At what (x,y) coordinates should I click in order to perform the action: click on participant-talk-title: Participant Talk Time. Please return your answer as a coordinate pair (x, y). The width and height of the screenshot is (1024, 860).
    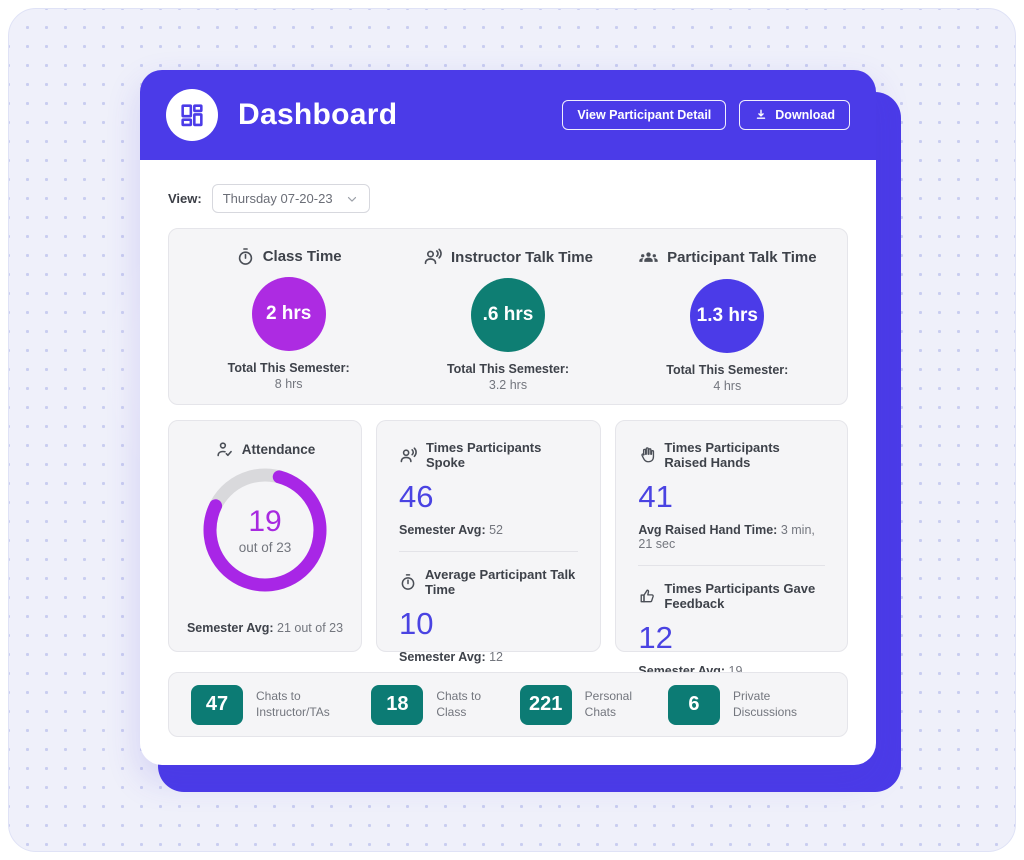
    Looking at the image, I should click on (742, 257).